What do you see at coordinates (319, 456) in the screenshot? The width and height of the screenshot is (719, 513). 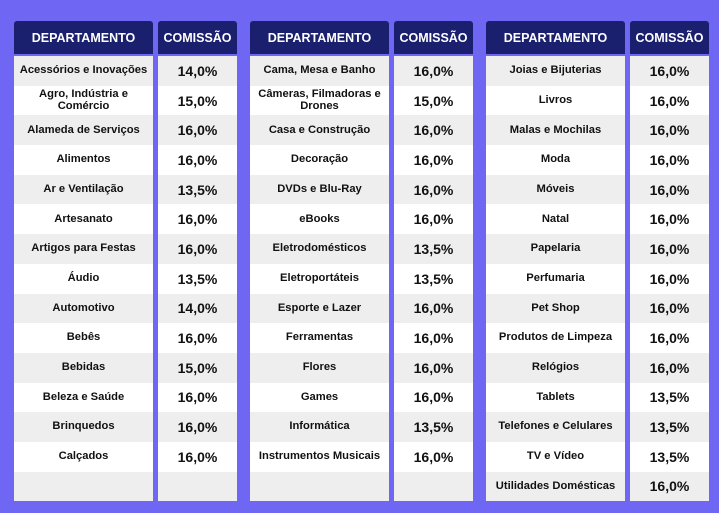 I see `department-cell: Instrumentos Musicais` at bounding box center [319, 456].